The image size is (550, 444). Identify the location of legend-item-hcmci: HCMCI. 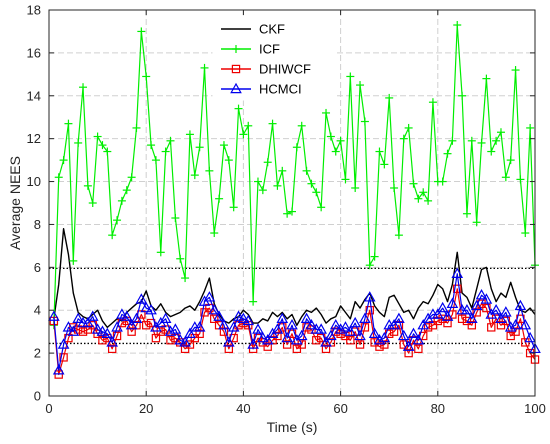
(261, 89).